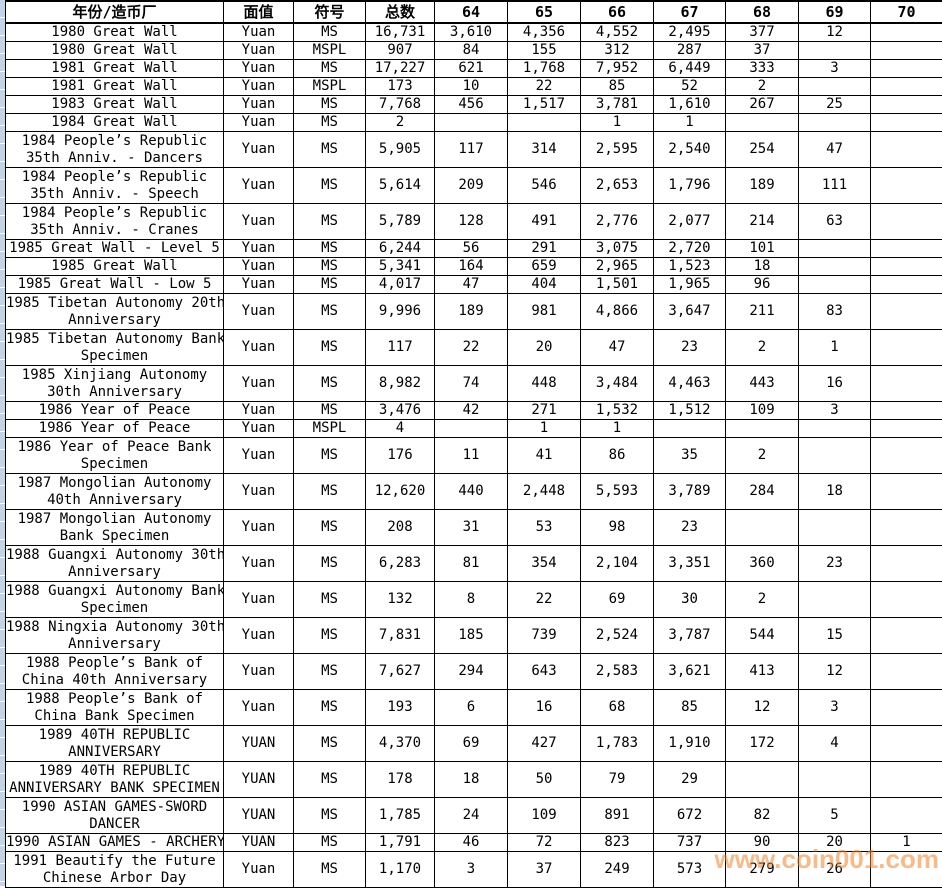 The image size is (942, 888). Describe the element at coordinates (400, 32) in the screenshot. I see `value-cell: 16,731` at that location.